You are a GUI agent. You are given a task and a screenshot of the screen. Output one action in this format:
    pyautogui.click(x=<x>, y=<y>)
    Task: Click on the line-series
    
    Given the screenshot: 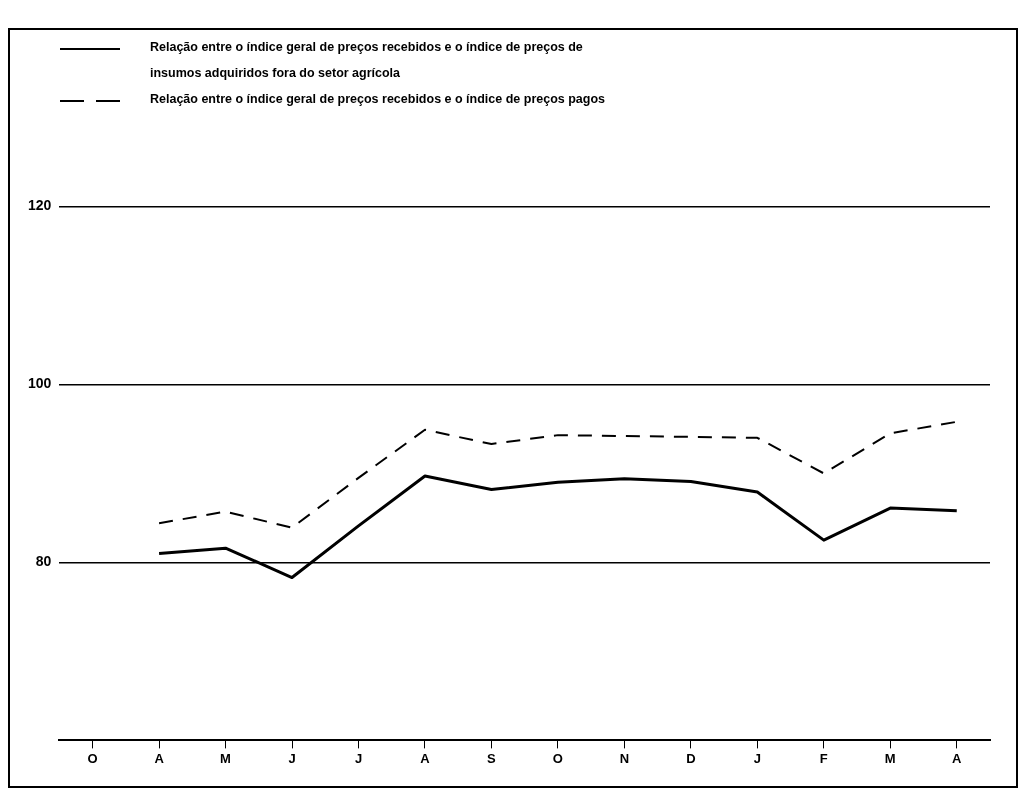 What is the action you would take?
    pyautogui.click(x=558, y=474)
    